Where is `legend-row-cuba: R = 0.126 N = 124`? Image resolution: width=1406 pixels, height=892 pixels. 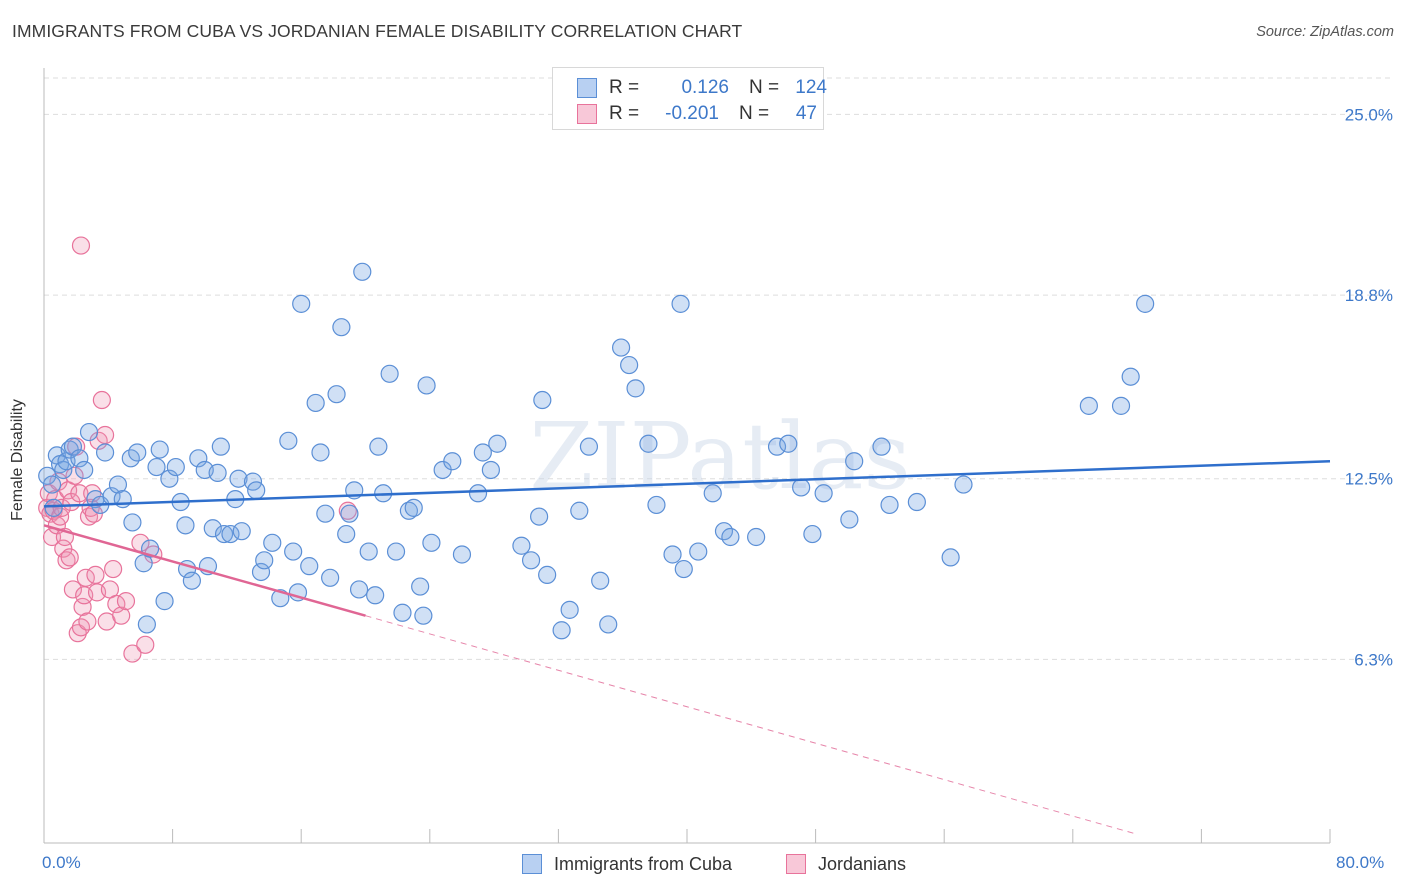
legend-row-cuba: R = 0.126 N = 124 is located at coordinates (702, 88).